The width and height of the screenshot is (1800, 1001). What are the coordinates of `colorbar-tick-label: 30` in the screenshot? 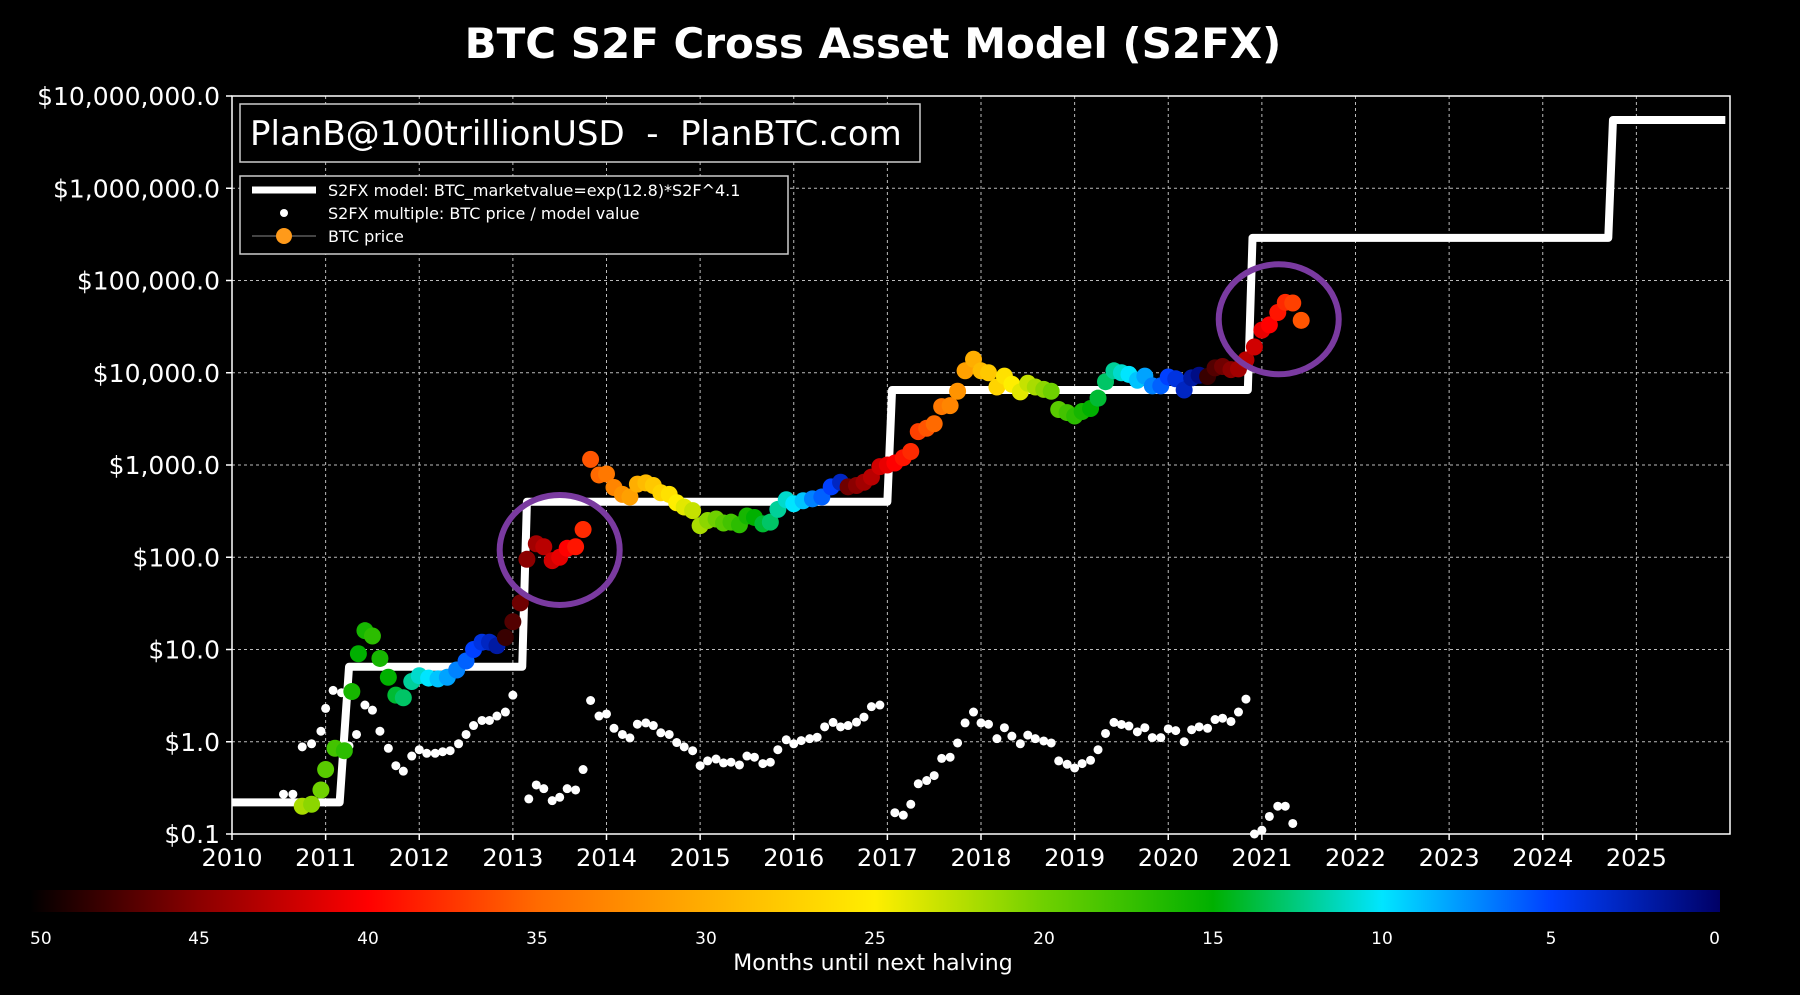 It's located at (706, 939).